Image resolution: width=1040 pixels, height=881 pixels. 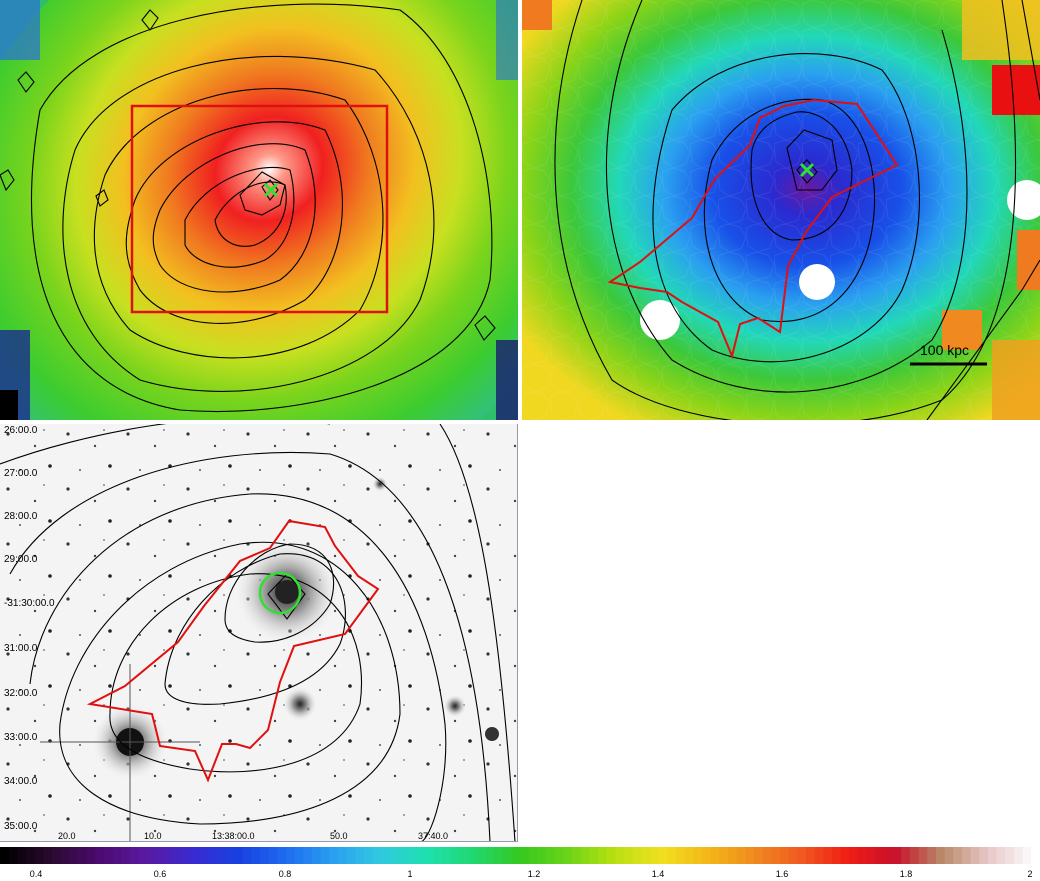 I want to click on colorbar-tick-label: 2, so click(x=1030, y=874).